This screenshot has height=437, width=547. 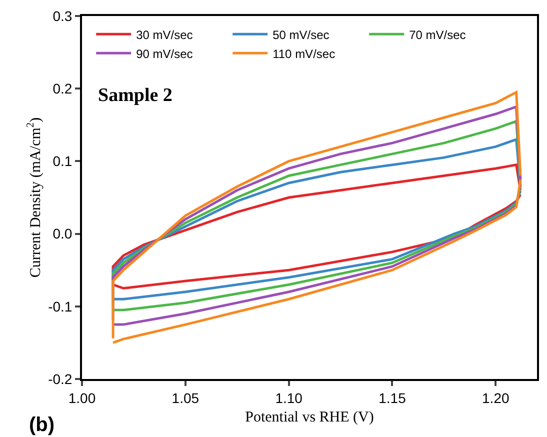 What do you see at coordinates (186, 398) in the screenshot?
I see `x-tick-label: 1.05` at bounding box center [186, 398].